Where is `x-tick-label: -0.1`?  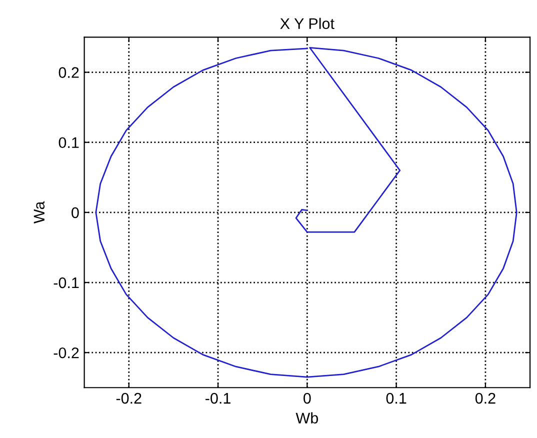 x-tick-label: -0.1 is located at coordinates (218, 398).